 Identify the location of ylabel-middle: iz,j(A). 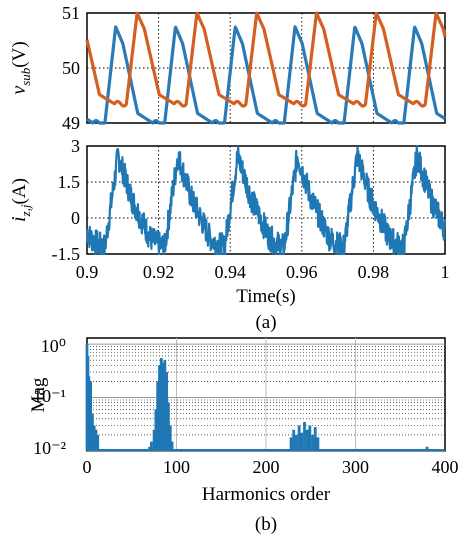
(20, 200).